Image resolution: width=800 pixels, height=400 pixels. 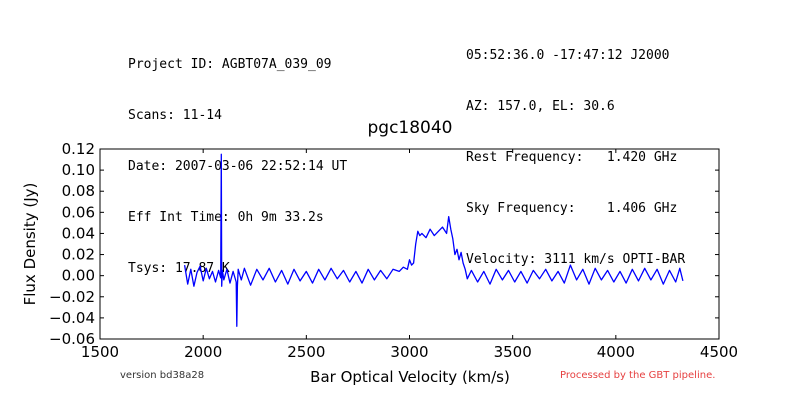 I want to click on sky-frequency-text: Sky Frequency: 1.406 GHz, so click(x=572, y=208).